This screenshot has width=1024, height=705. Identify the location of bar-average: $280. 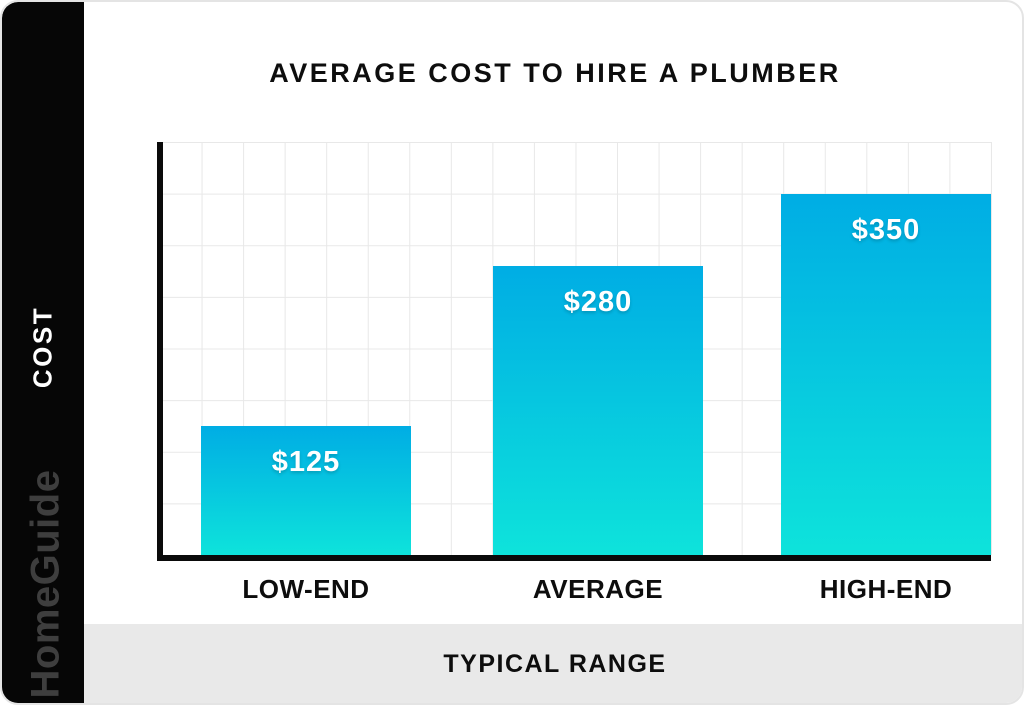
(598, 410).